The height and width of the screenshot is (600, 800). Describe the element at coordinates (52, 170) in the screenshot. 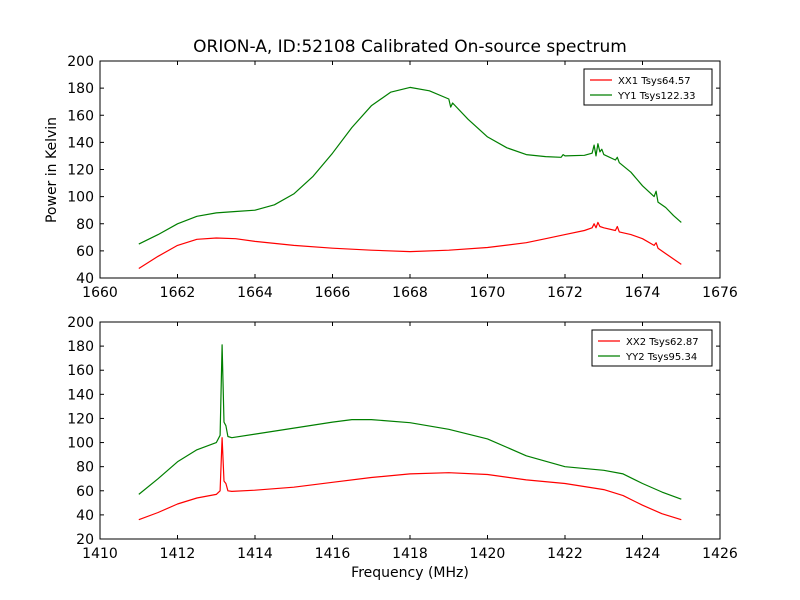

I see `y-axis-label: Power in Kelvin` at that location.